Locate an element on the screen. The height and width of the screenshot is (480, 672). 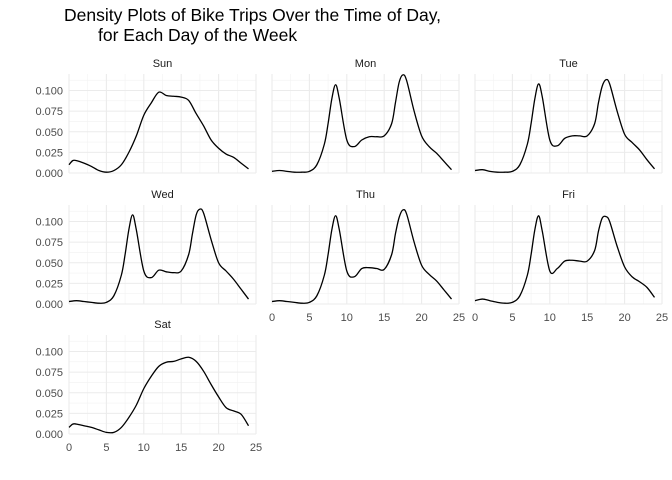
density-line-sat is located at coordinates (159, 395).